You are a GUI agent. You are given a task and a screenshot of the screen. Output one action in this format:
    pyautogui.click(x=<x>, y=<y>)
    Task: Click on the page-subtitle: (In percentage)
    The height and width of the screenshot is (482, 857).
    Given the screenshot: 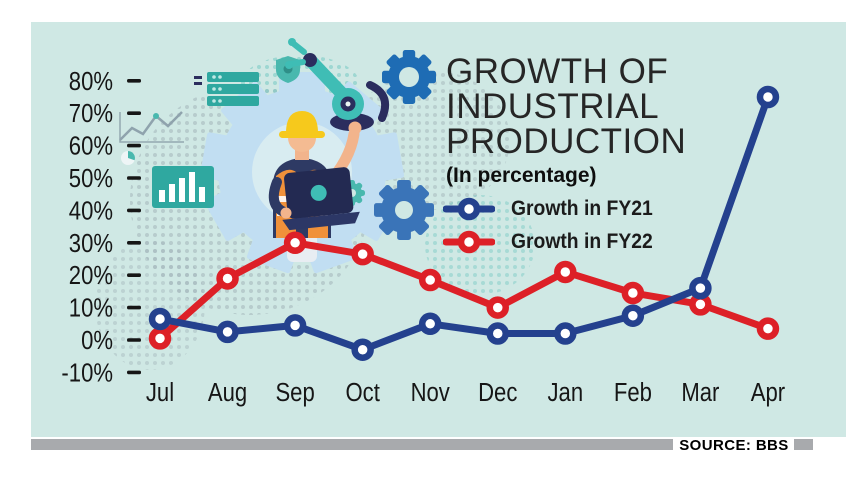 What is the action you would take?
    pyautogui.click(x=521, y=175)
    